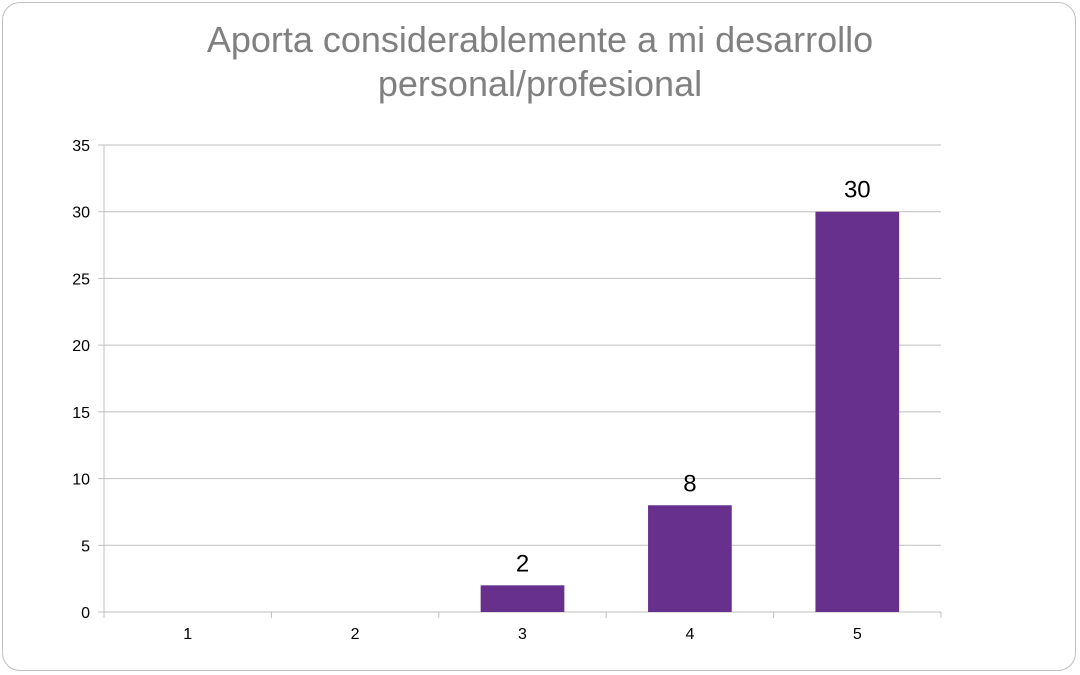 This screenshot has height=675, width=1080. What do you see at coordinates (81, 146) in the screenshot?
I see `y-tick-label-35: 35` at bounding box center [81, 146].